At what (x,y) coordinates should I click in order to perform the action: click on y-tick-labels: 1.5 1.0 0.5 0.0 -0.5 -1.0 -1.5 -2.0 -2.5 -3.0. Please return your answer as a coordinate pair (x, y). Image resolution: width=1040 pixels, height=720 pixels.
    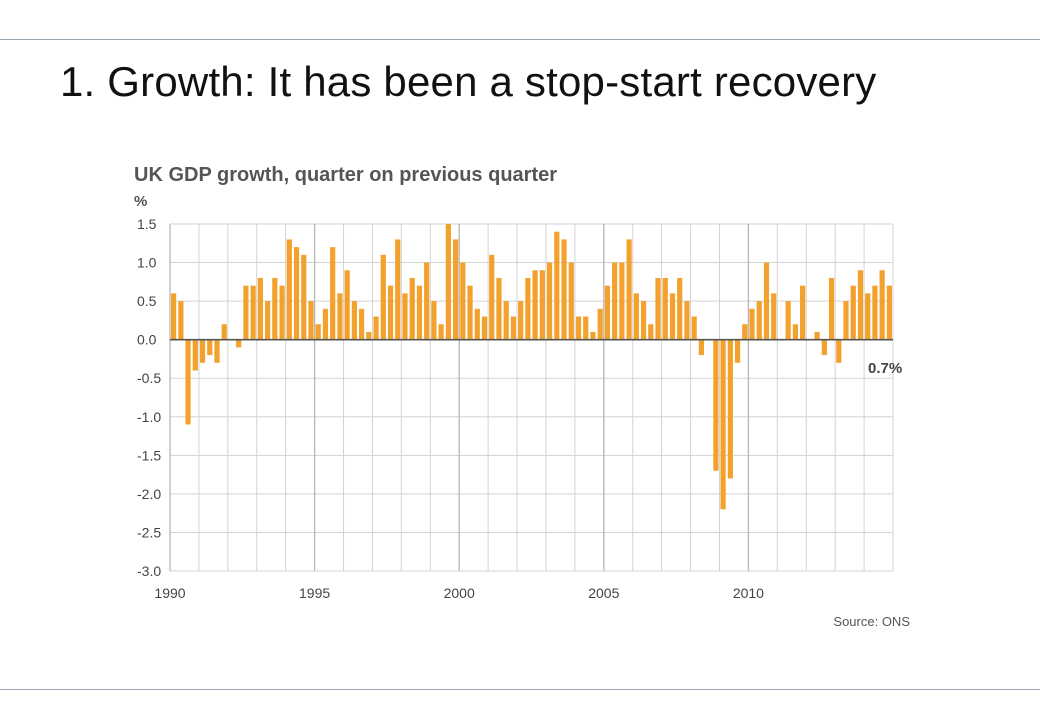
    Looking at the image, I should click on (149, 397).